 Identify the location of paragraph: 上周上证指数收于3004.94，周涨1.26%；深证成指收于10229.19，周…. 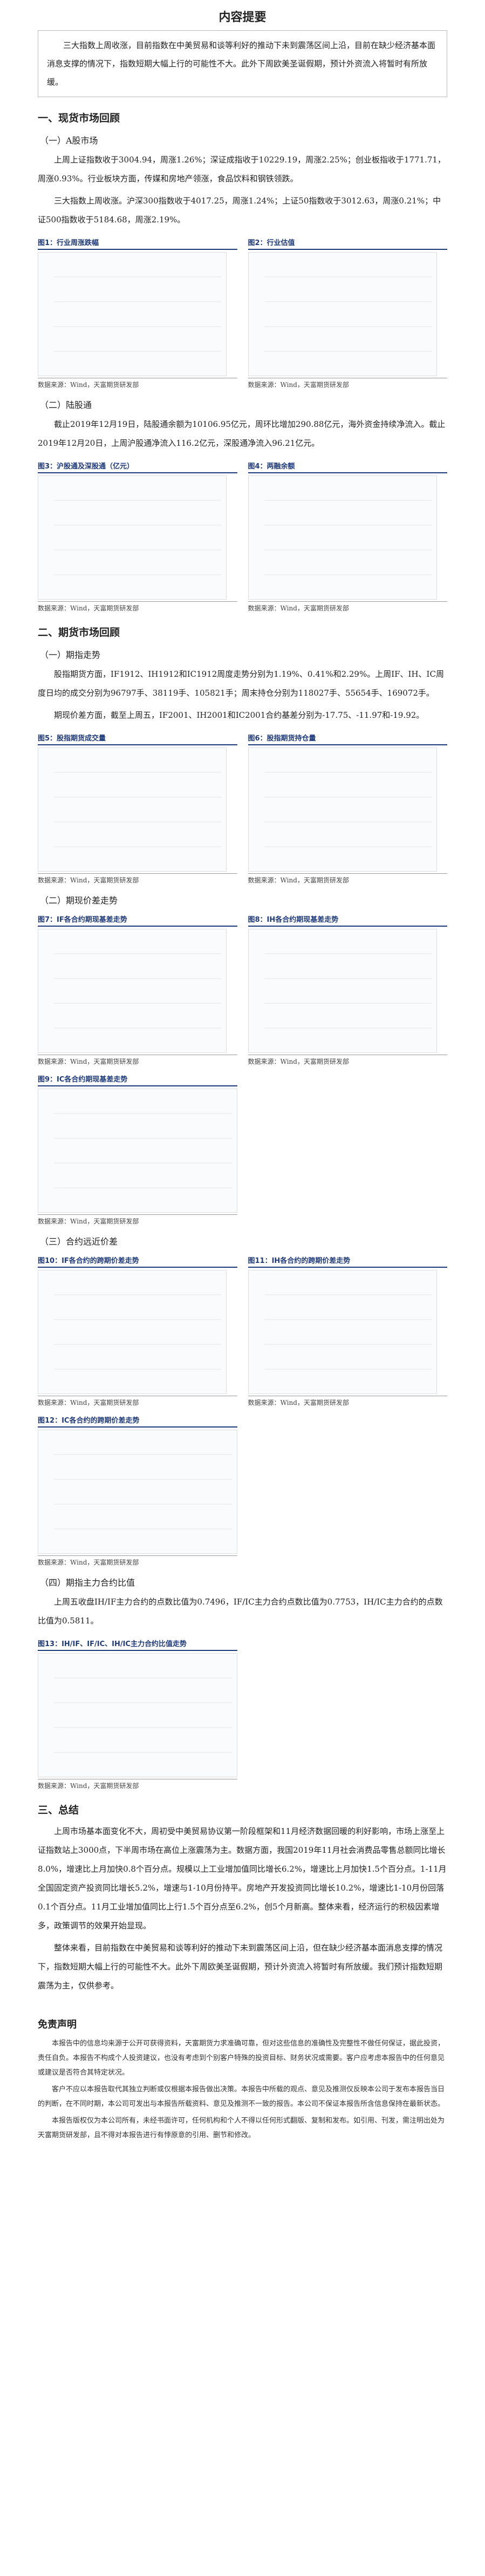
(242, 169).